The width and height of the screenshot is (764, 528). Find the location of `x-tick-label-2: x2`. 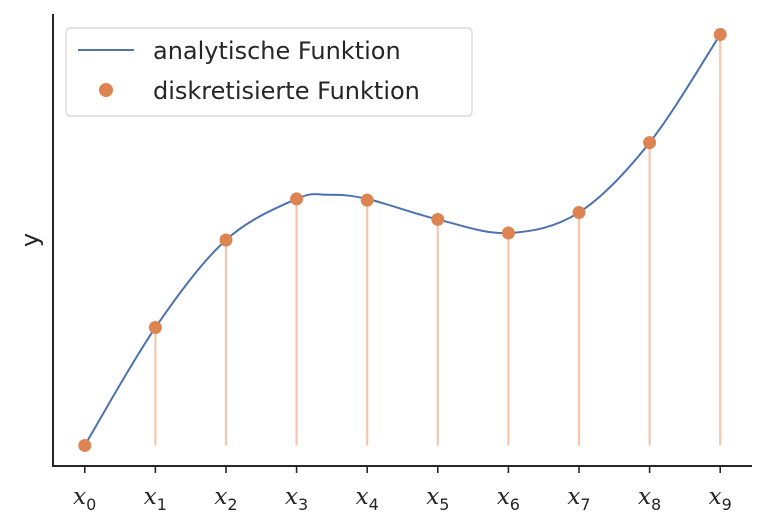

x-tick-label-2: x2 is located at coordinates (225, 499).